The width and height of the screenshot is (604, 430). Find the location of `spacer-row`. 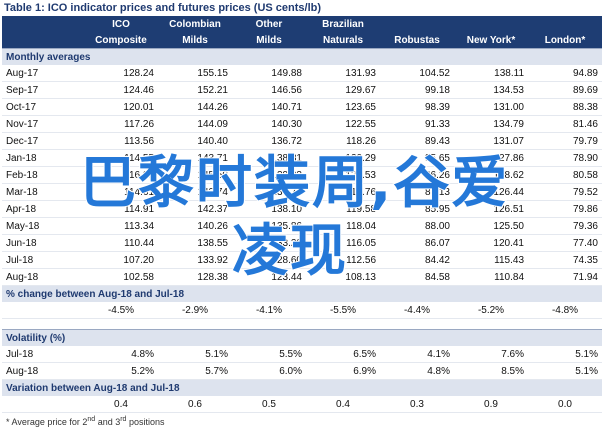

spacer-row is located at coordinates (302, 324).